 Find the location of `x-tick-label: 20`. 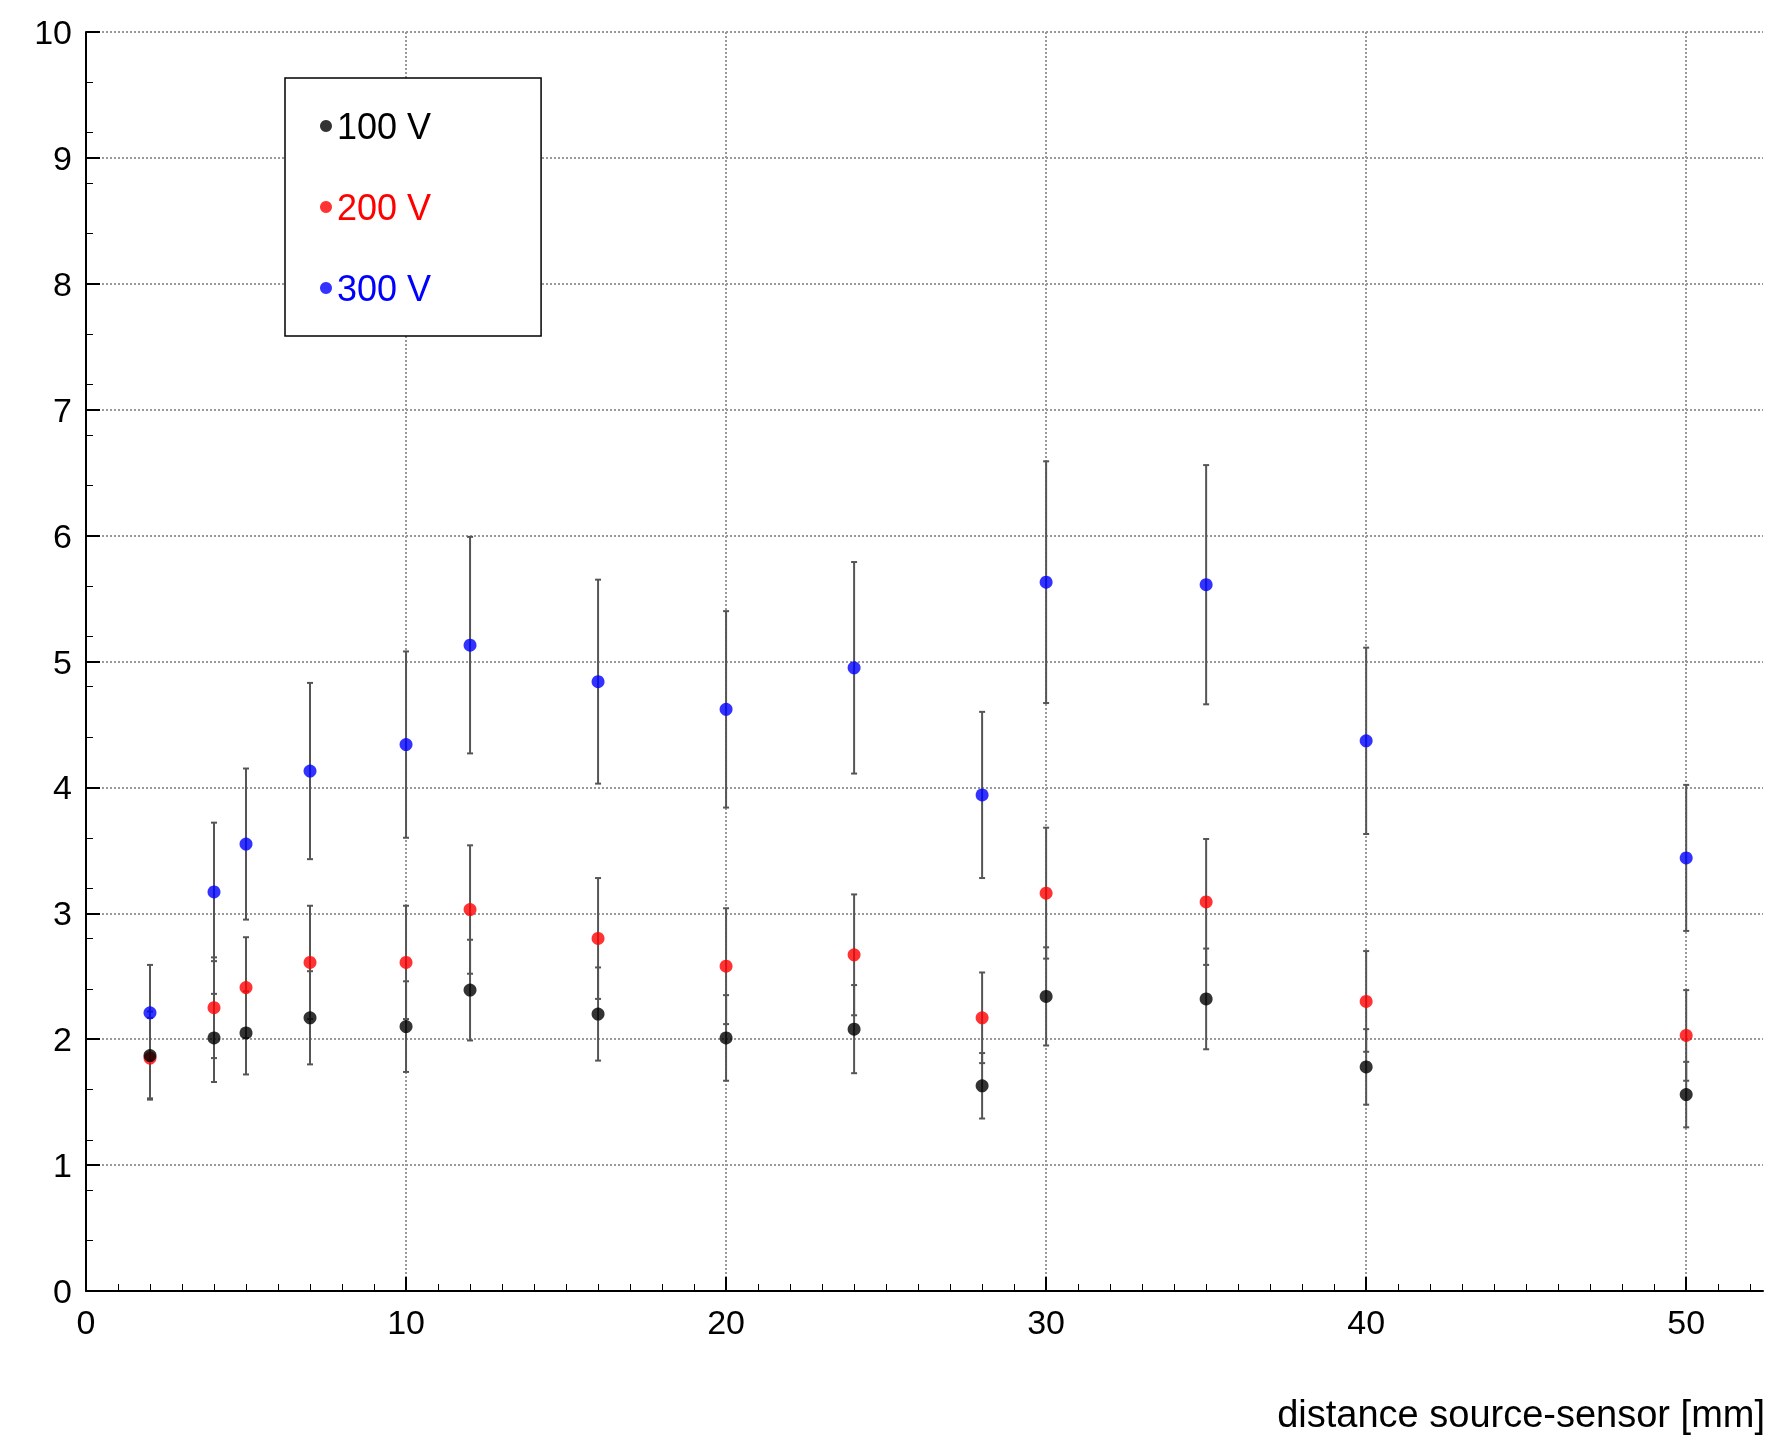

x-tick-label: 20 is located at coordinates (726, 1322).